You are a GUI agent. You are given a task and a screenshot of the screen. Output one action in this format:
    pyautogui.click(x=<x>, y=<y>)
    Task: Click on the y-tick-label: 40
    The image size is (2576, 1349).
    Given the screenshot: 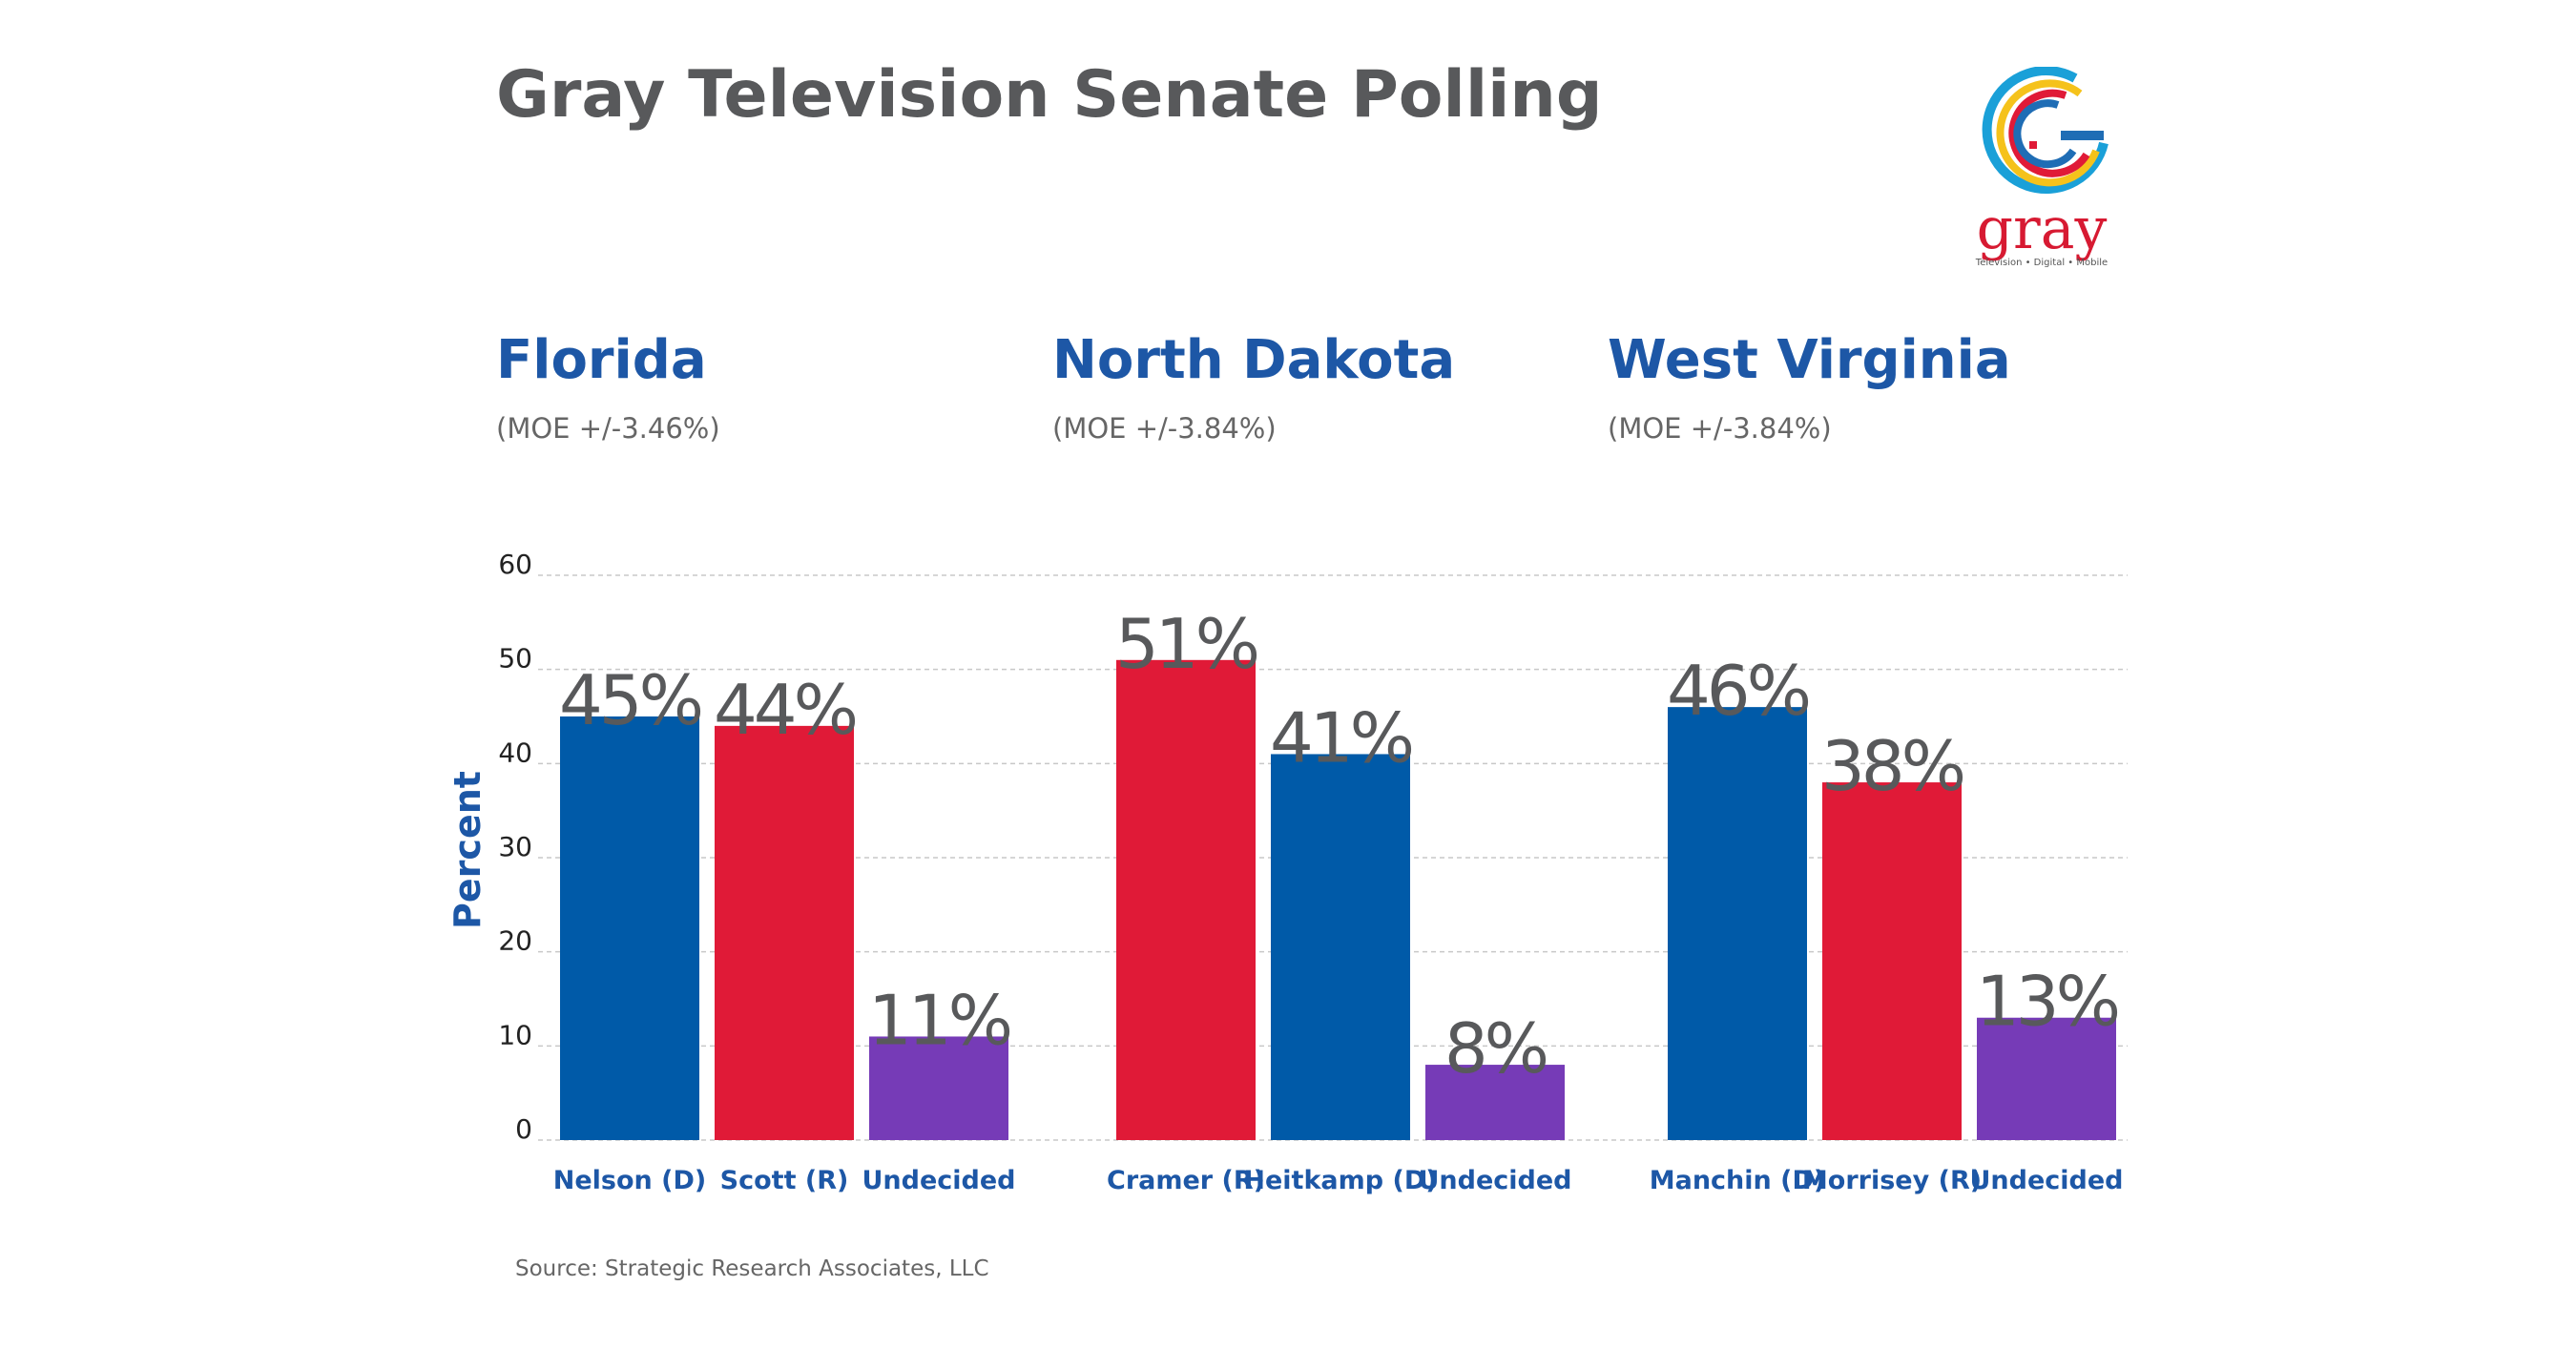 What is the action you would take?
    pyautogui.click(x=515, y=752)
    